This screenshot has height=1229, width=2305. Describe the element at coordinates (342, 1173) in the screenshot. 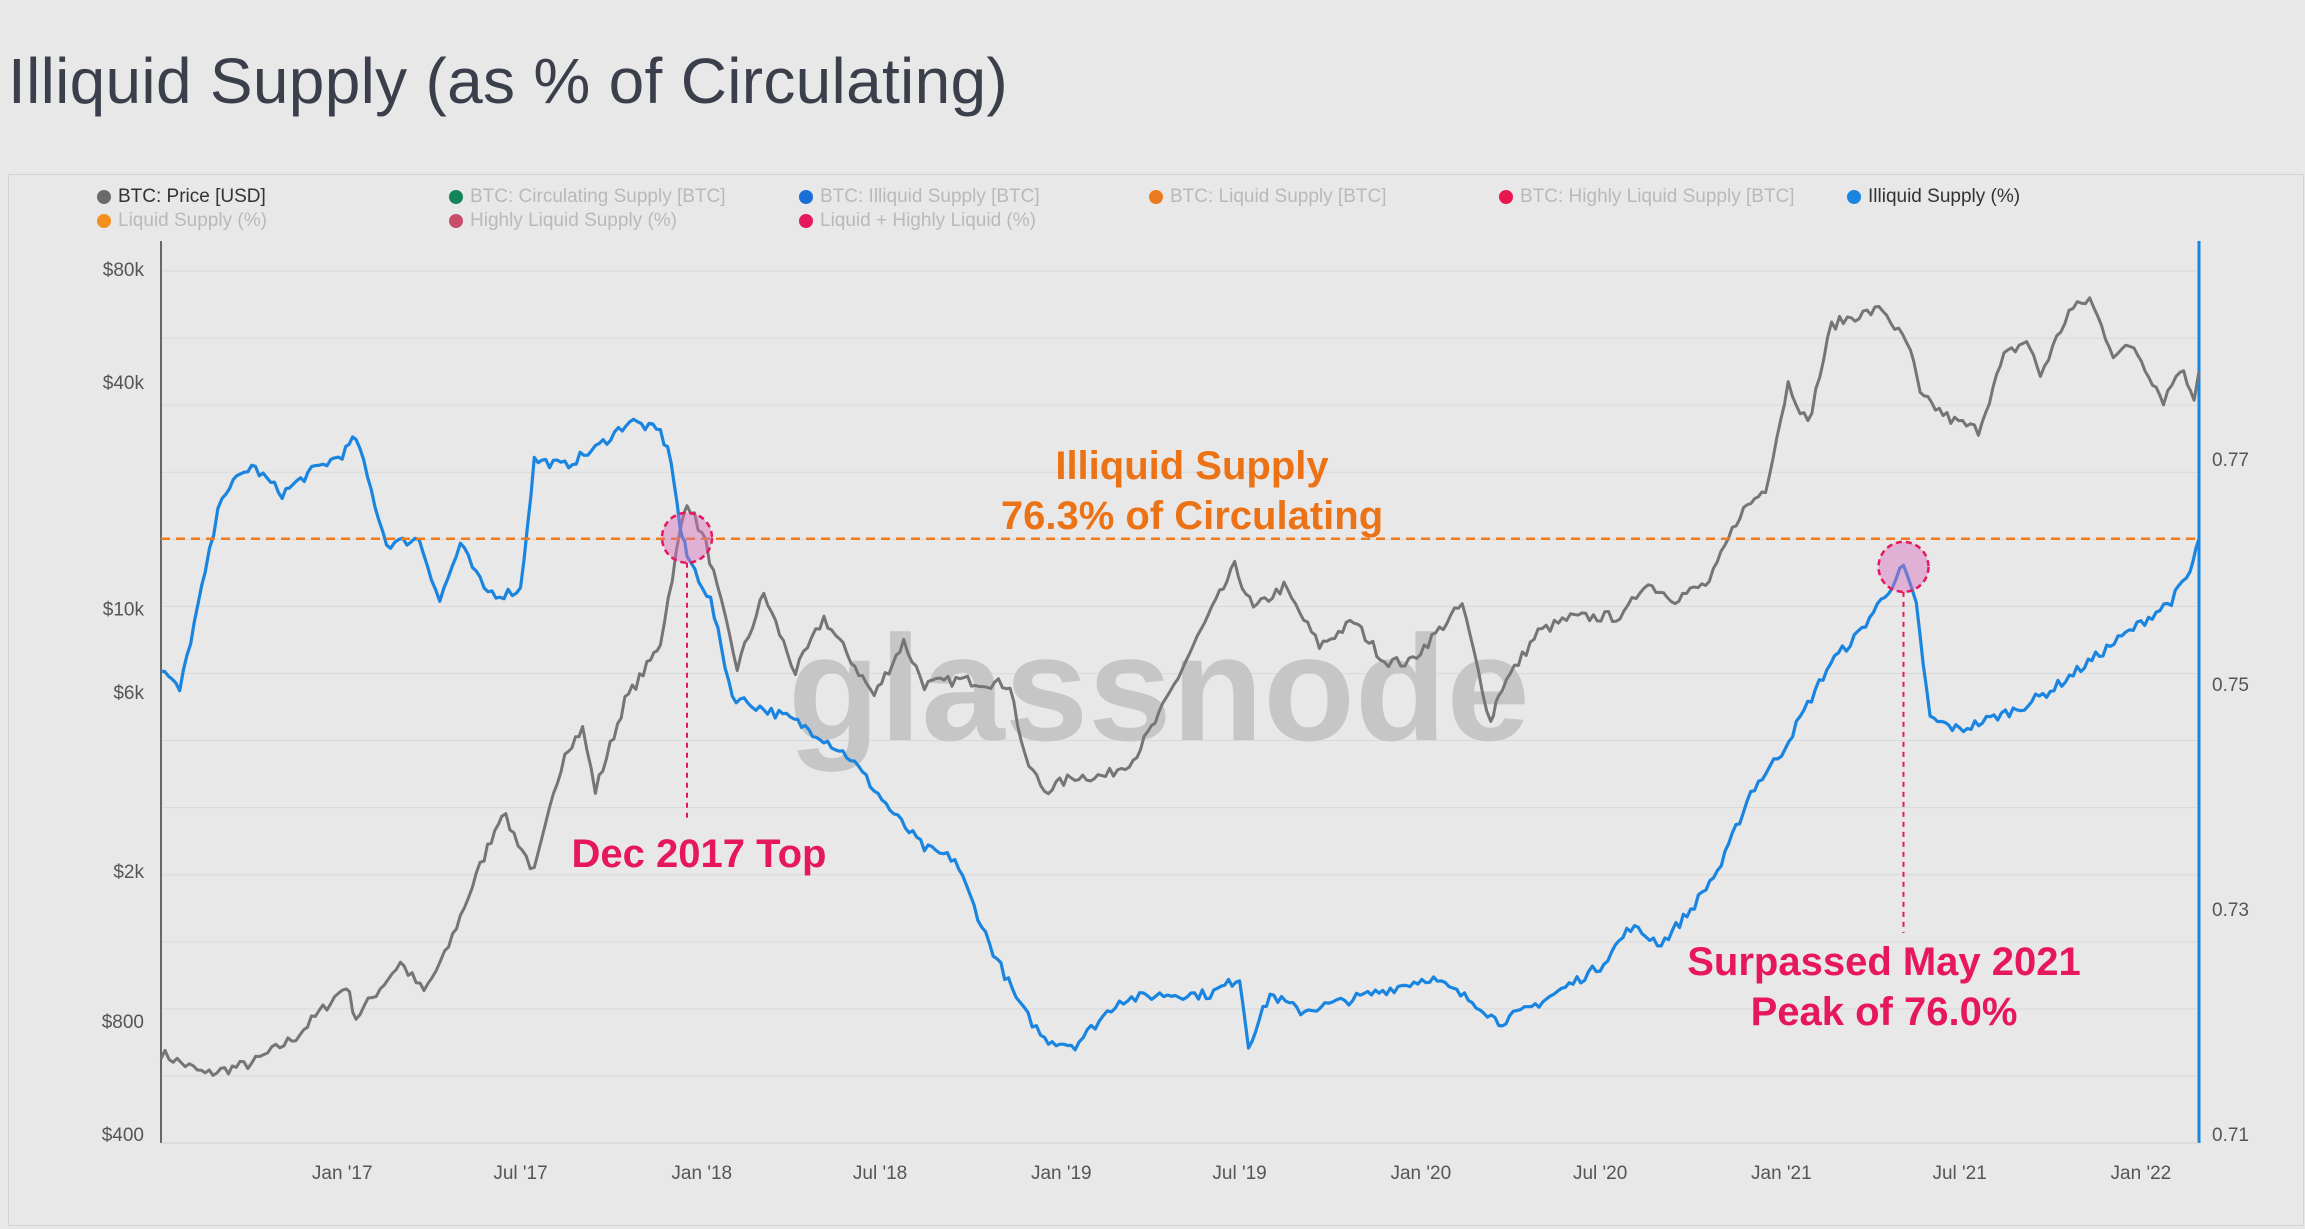

I see `x-tick-label: Jan '17` at that location.